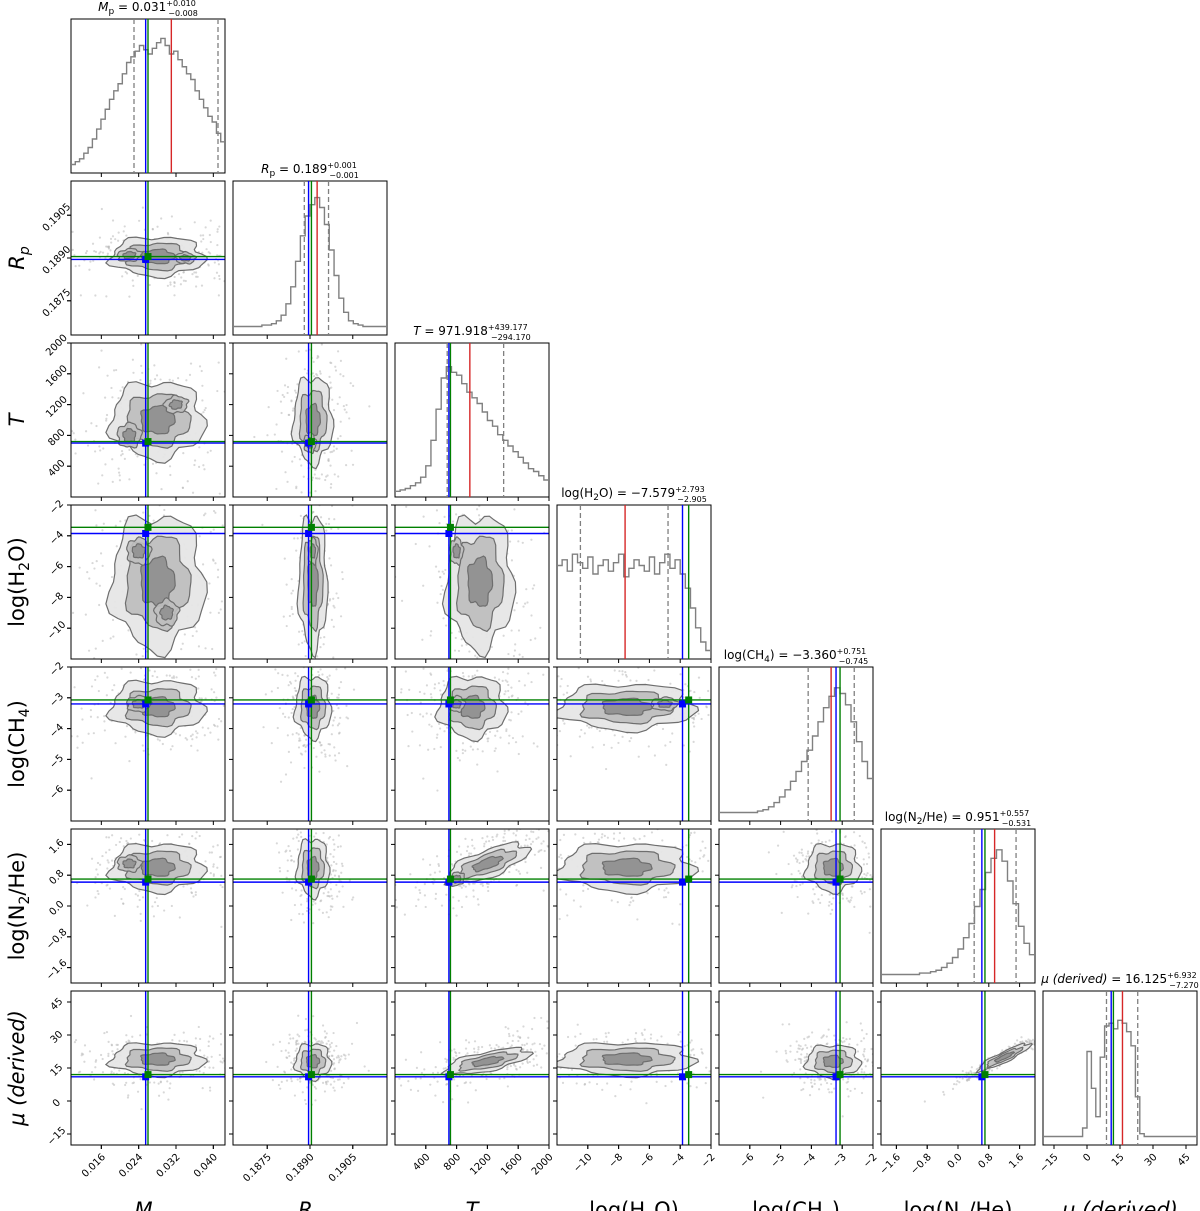 Image resolution: width=1200 pixels, height=1211 pixels. What do you see at coordinates (141, 582) in the screenshot?
I see `pair-panel-Mp-H2O` at bounding box center [141, 582].